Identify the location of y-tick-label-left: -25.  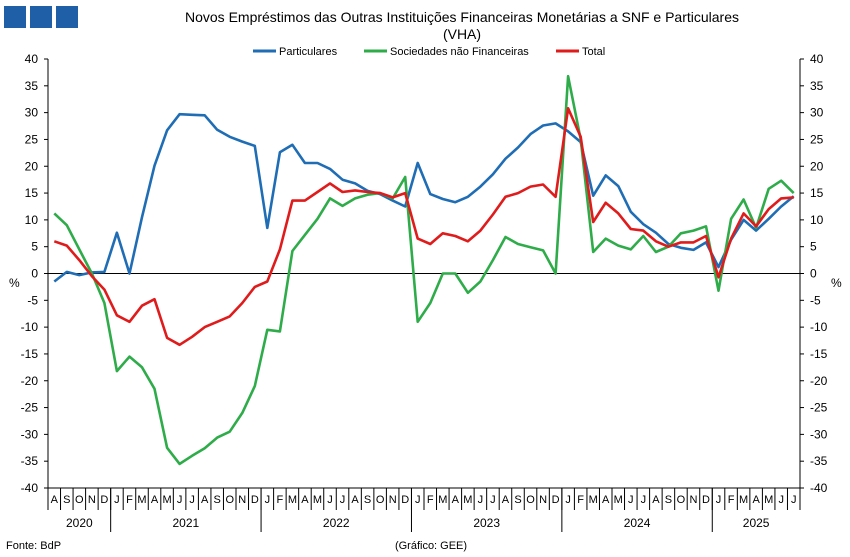
(30, 408).